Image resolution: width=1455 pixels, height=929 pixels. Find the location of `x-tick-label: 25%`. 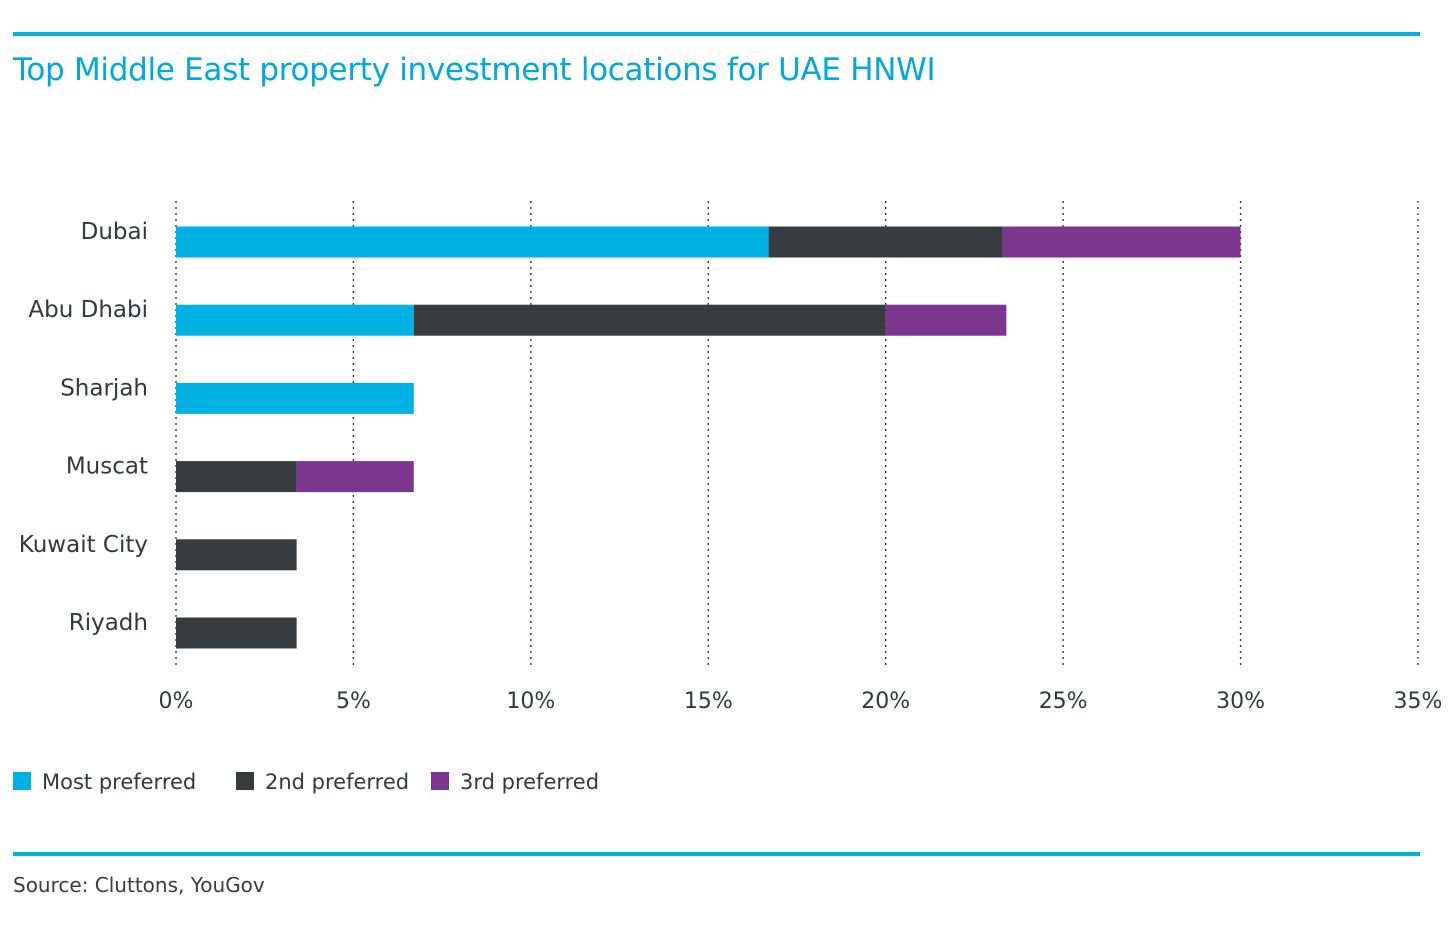

x-tick-label: 25% is located at coordinates (1063, 701).